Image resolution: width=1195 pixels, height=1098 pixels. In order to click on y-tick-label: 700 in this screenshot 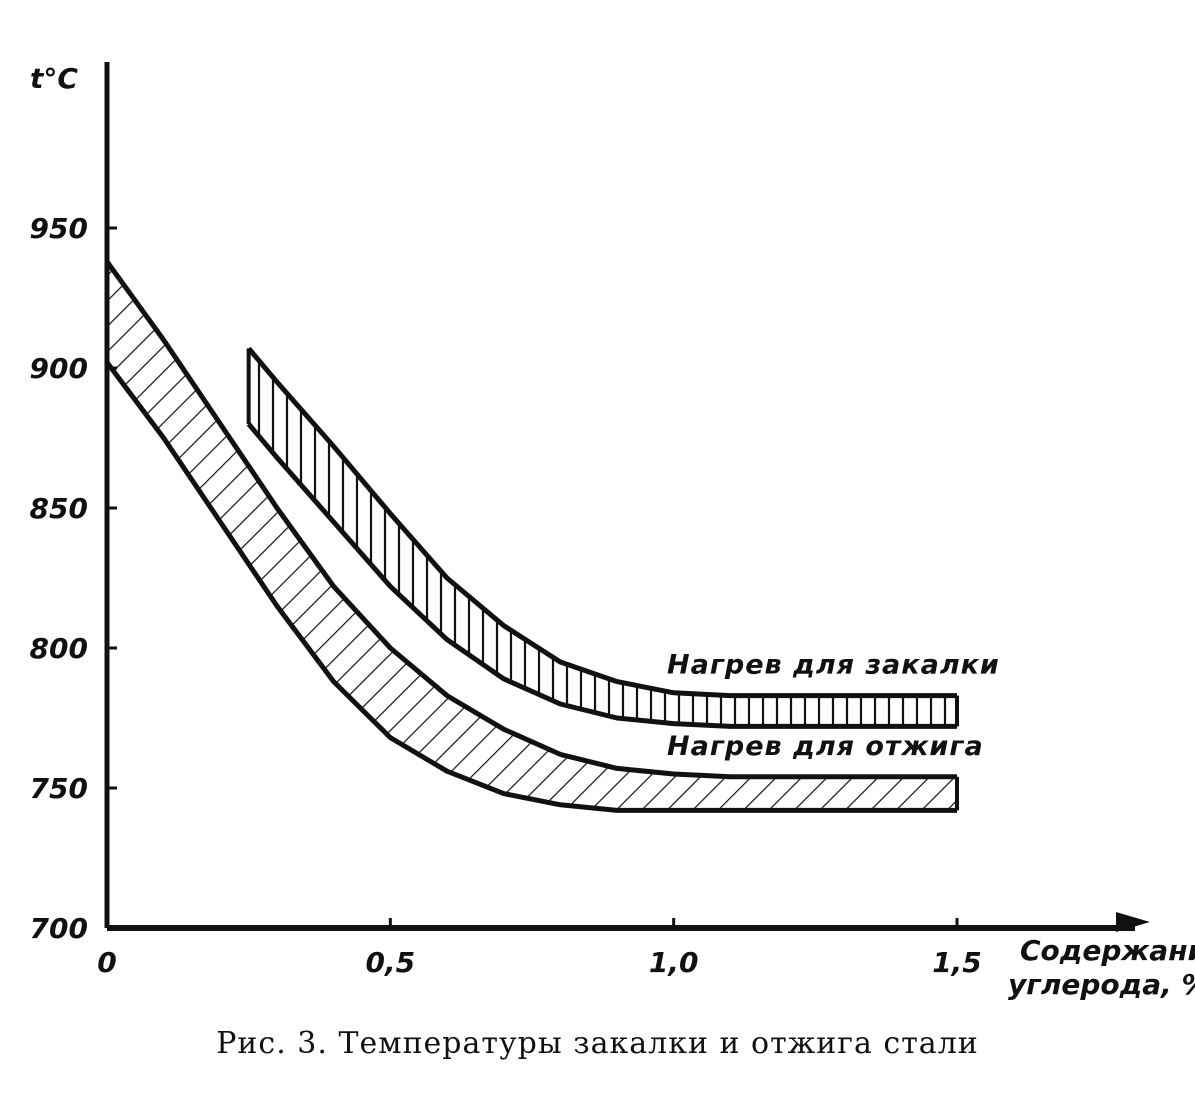, I will do `click(59, 928)`.